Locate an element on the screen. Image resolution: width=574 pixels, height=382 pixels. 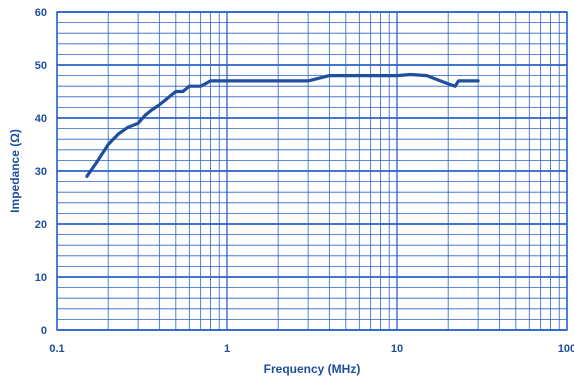
x-tick-labels: 0.1 1 10 100 is located at coordinates (311, 349).